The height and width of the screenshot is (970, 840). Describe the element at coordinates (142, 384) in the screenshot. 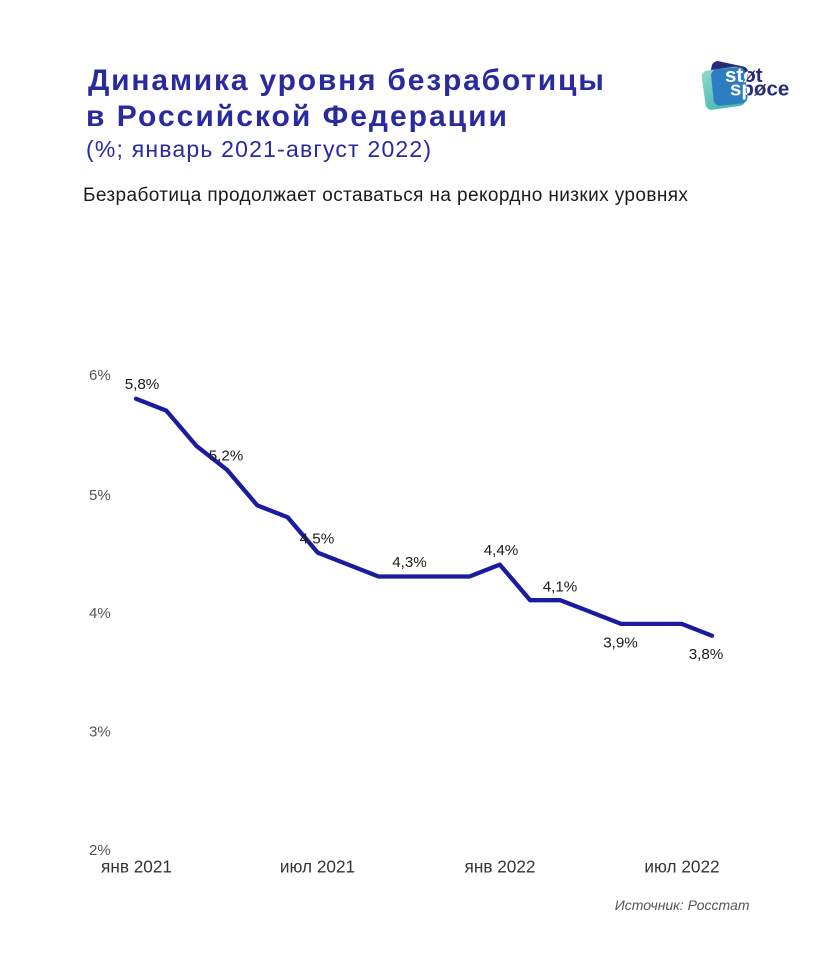

I see `svg-text: 5,8%` at that location.